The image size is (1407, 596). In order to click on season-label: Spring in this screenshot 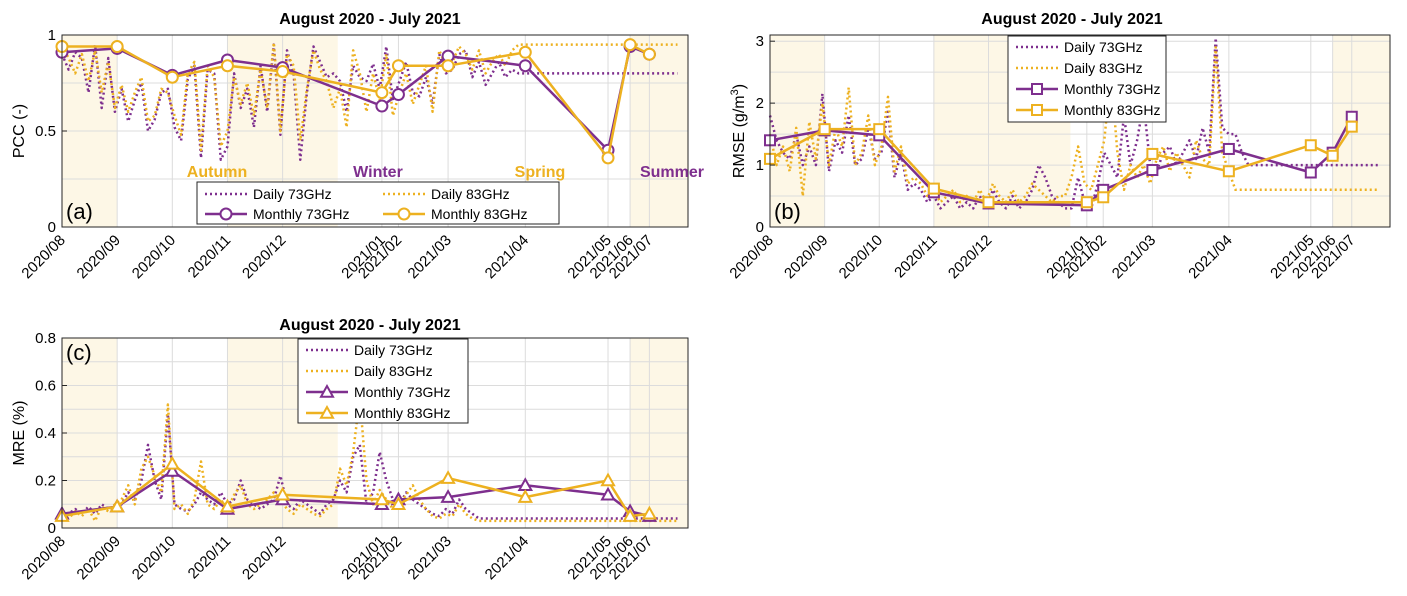, I will do `click(540, 172)`.